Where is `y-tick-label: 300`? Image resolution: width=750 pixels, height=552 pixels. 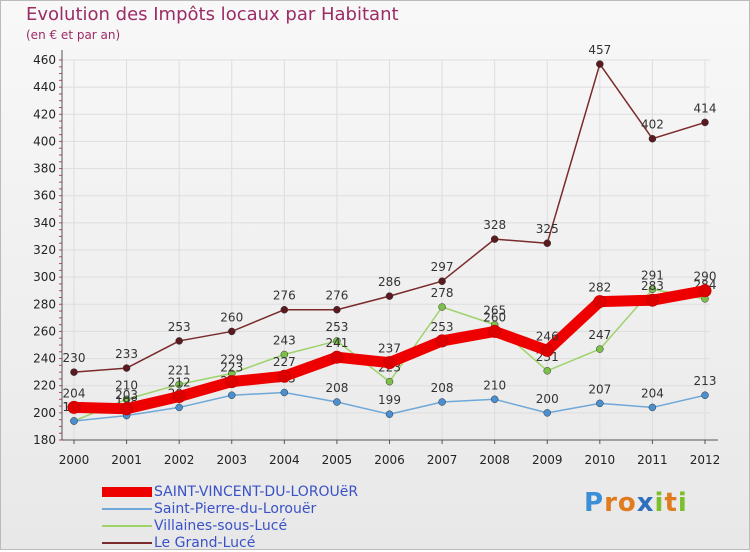
y-tick-label: 300 is located at coordinates (44, 277).